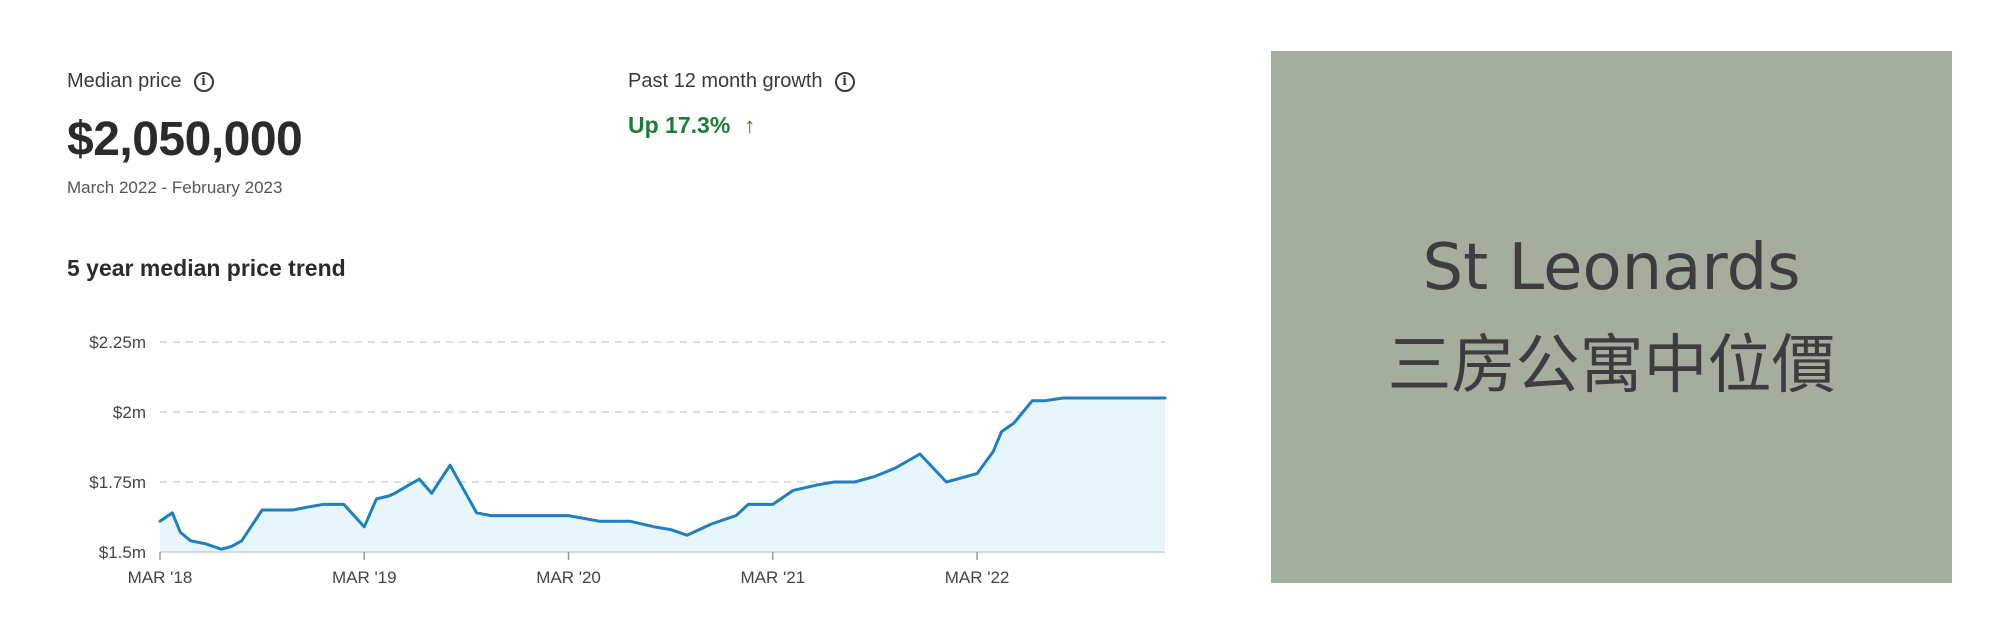 This screenshot has width=2000, height=644. What do you see at coordinates (679, 125) in the screenshot?
I see `growth-value-text: Up 17.3%` at bounding box center [679, 125].